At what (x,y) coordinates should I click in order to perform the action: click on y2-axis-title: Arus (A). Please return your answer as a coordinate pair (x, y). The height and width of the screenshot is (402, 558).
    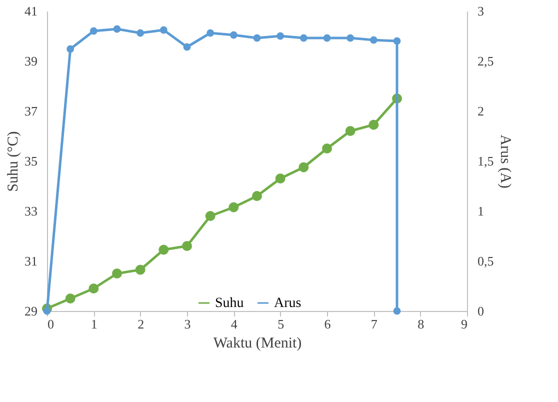
    Looking at the image, I should click on (504, 161).